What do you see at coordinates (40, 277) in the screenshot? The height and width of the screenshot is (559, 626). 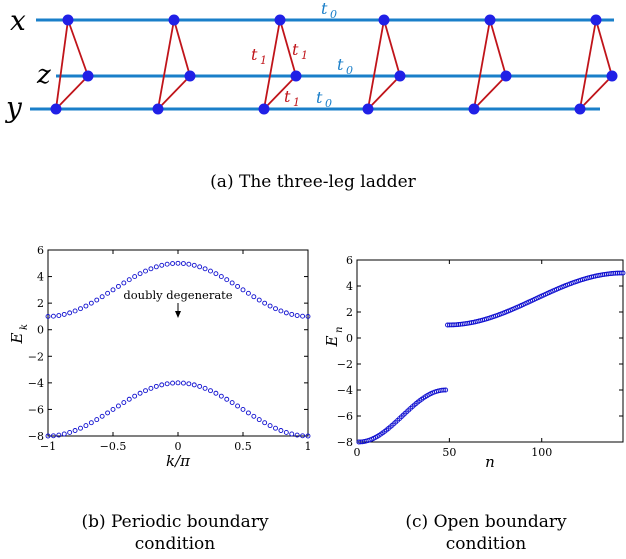 I see `b-ytick-label: 4` at bounding box center [40, 277].